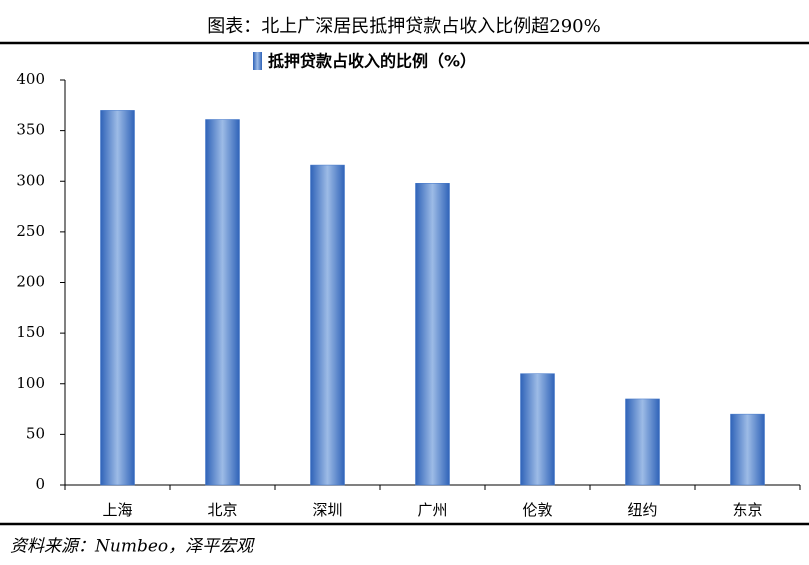 The image size is (809, 565). What do you see at coordinates (257, 61) in the screenshot?
I see `legend-swatch` at bounding box center [257, 61].